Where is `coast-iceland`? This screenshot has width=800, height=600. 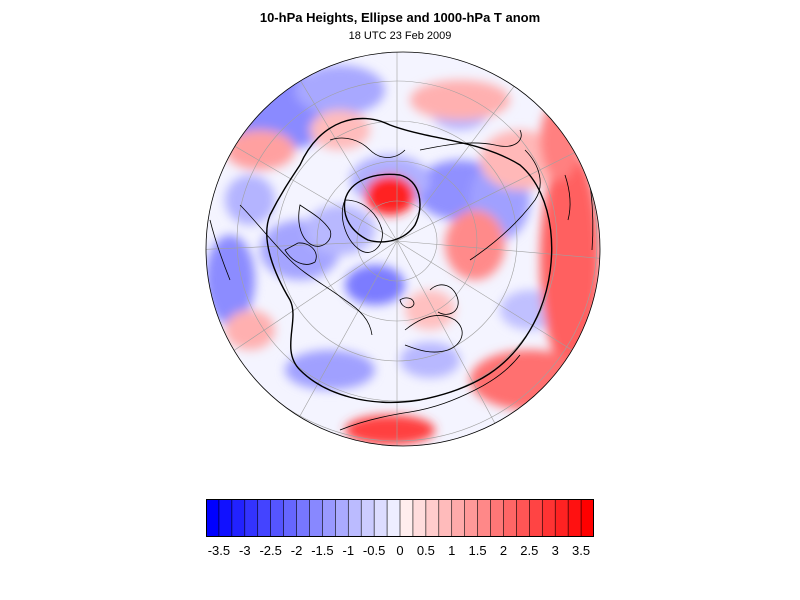
coast-iceland is located at coordinates (407, 303).